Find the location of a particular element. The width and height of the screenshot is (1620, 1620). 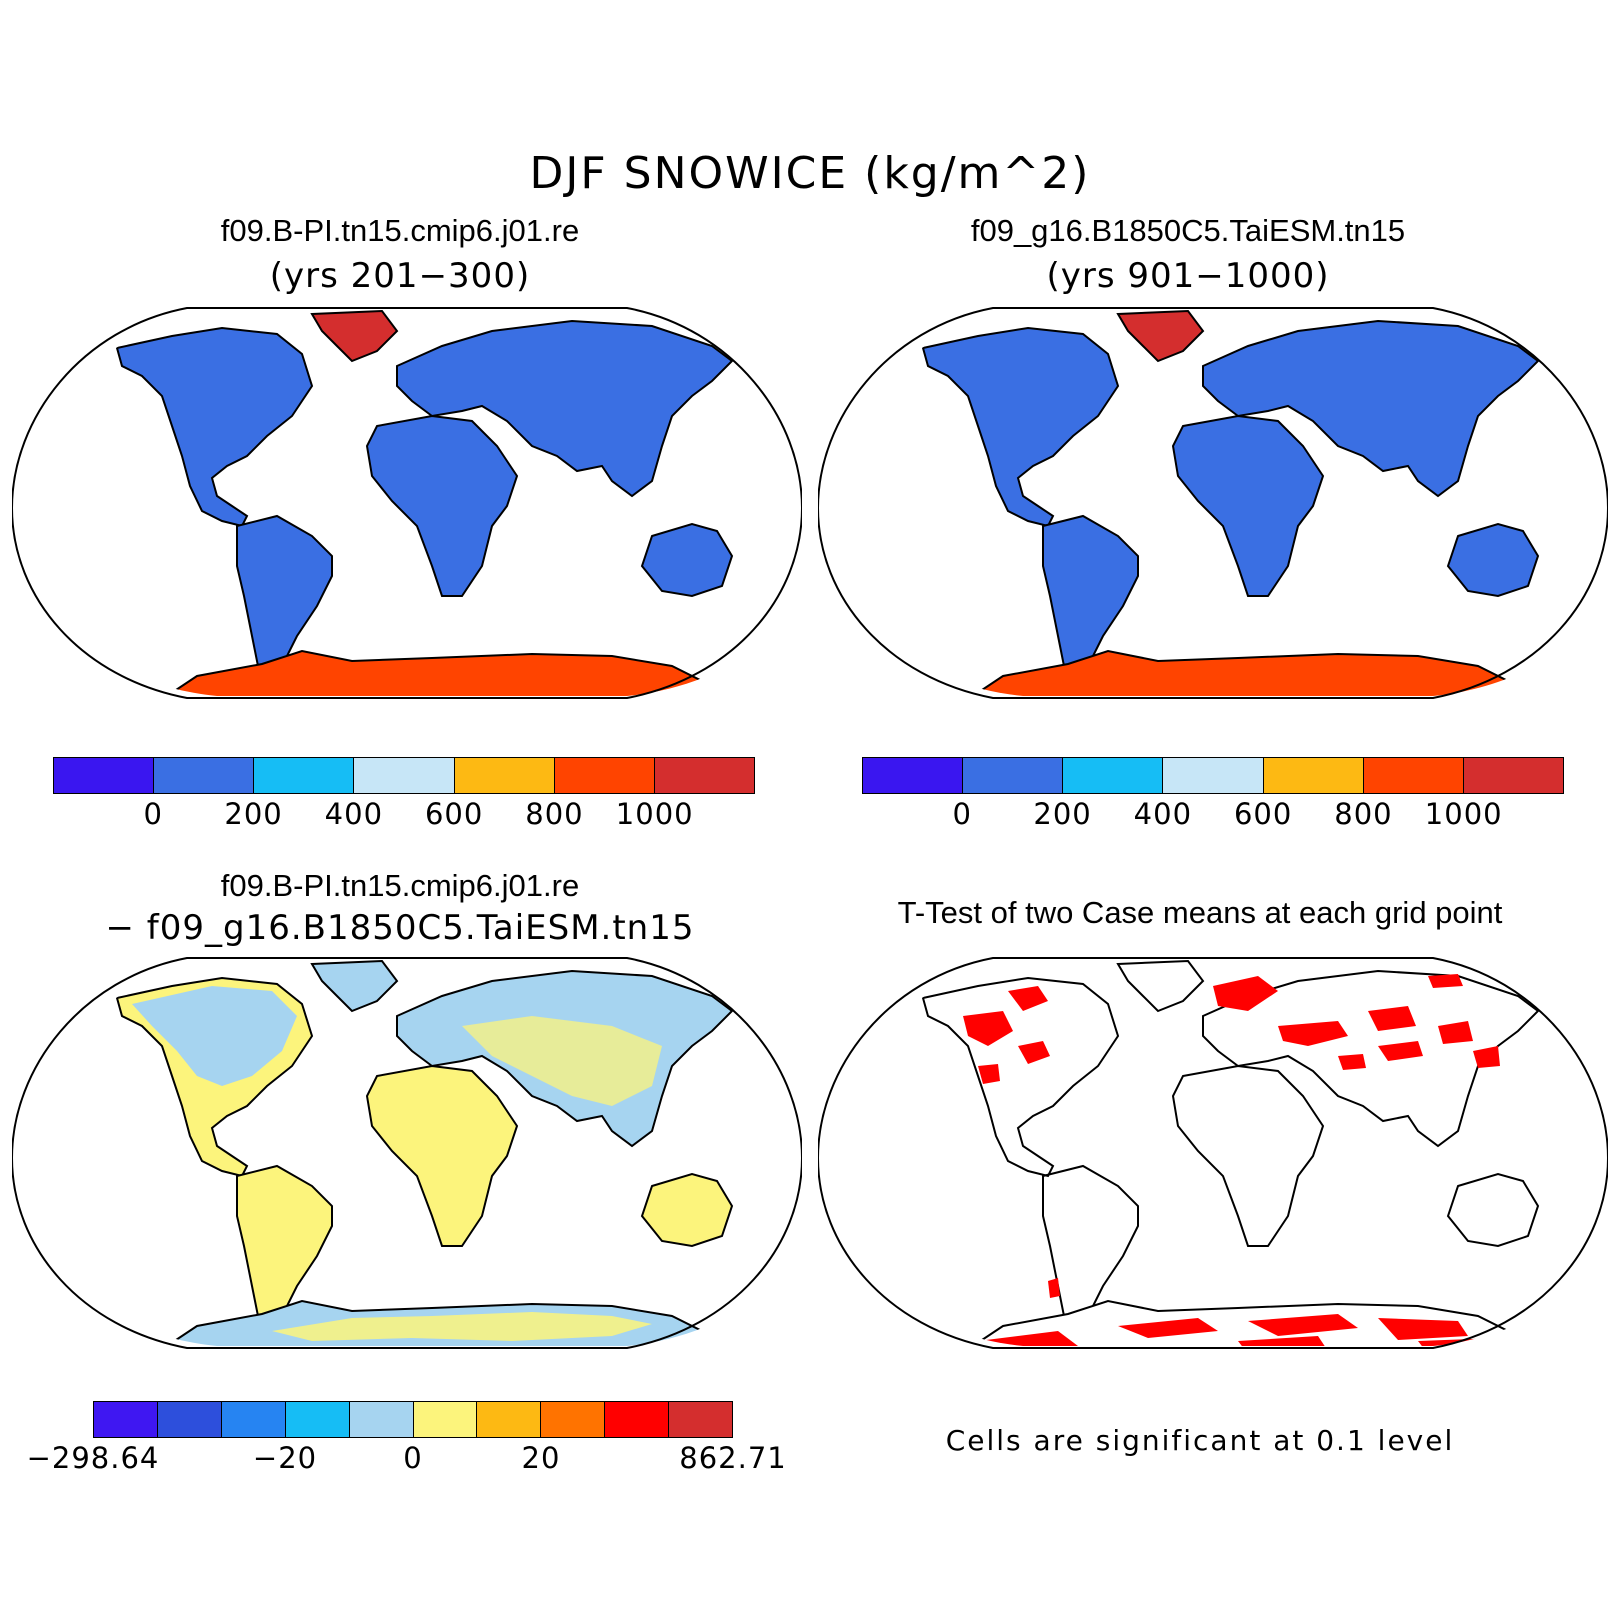

colorbar-tick-label: −298.64 is located at coordinates (93, 1458).